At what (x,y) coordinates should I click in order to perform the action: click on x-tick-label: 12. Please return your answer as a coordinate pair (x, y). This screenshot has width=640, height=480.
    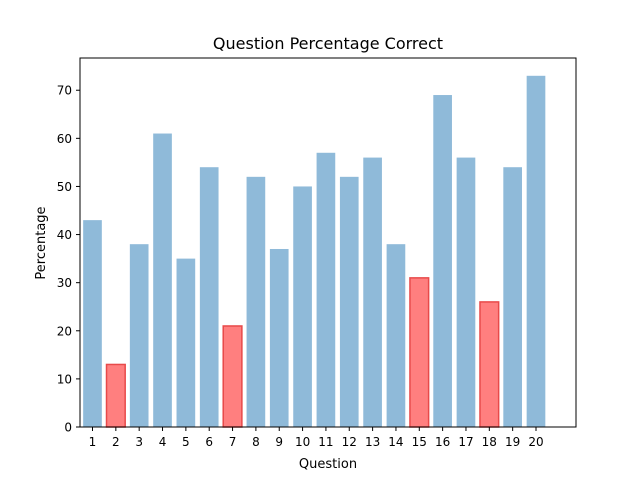
    Looking at the image, I should click on (349, 442).